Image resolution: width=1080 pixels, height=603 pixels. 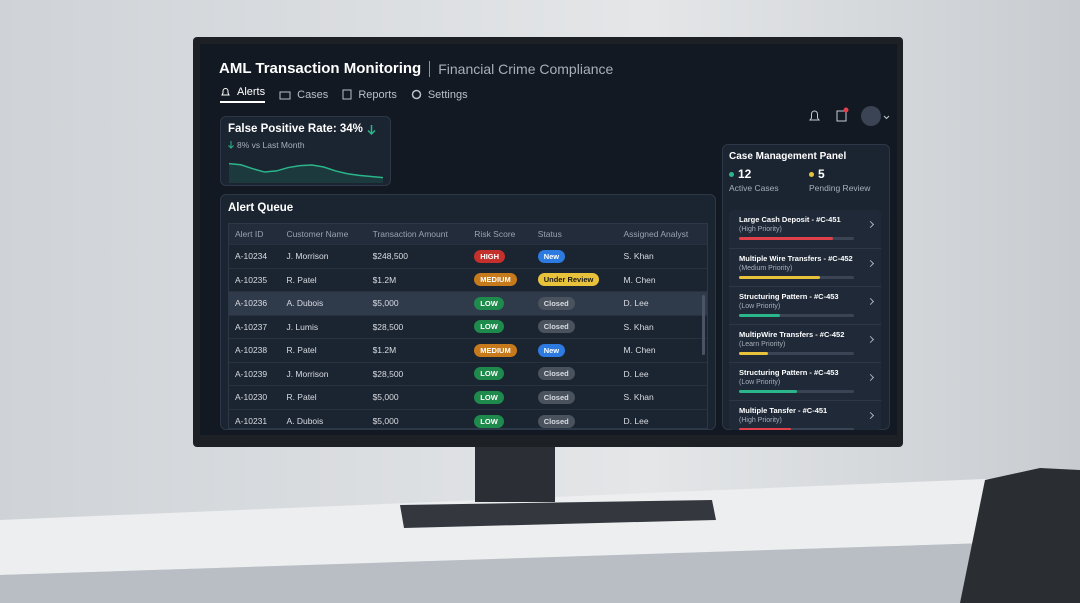 I want to click on toolbar-icons, so click(x=849, y=116).